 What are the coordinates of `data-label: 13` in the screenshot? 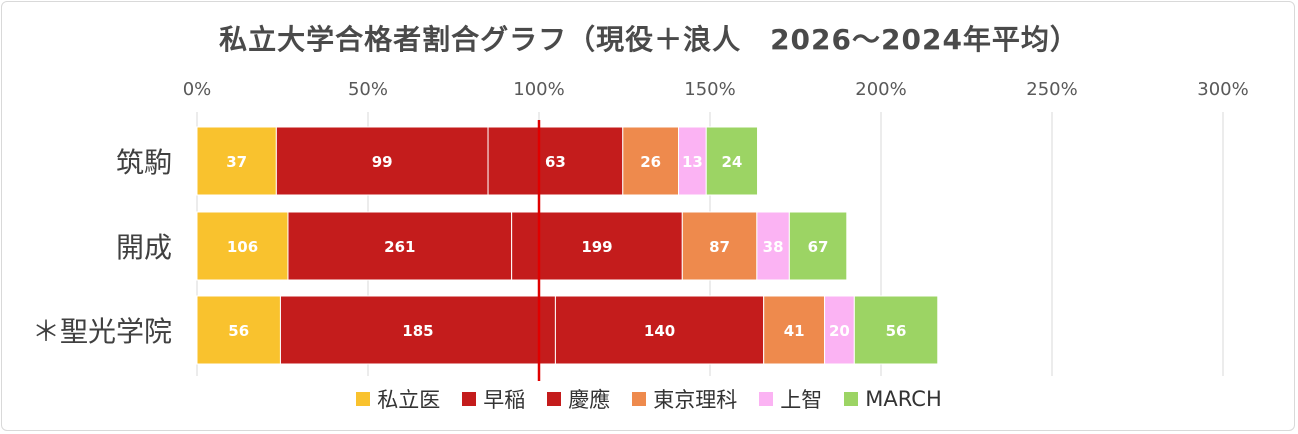 It's located at (692, 162).